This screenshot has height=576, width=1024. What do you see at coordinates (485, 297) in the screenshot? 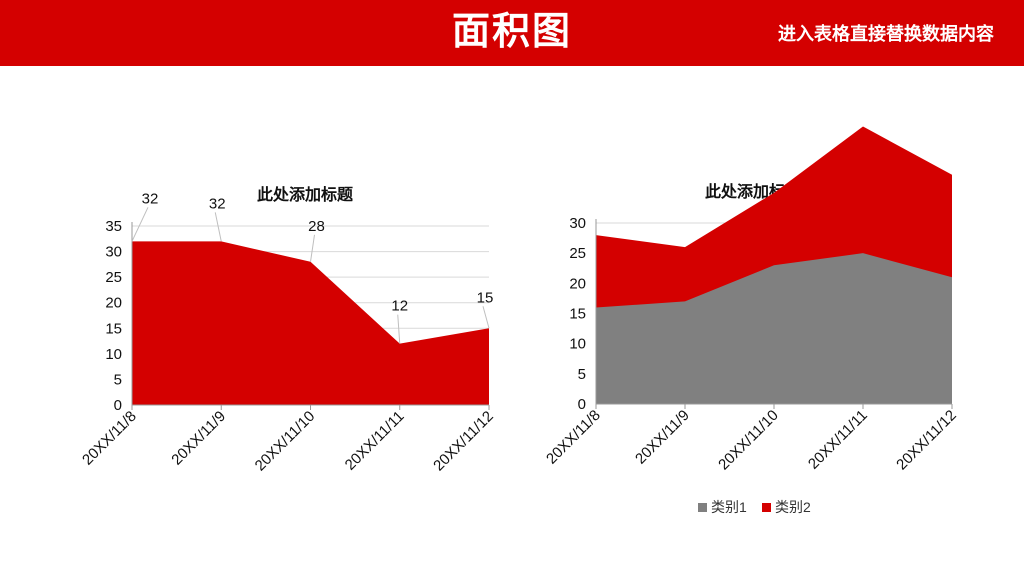
I see `data-label: 15` at bounding box center [485, 297].